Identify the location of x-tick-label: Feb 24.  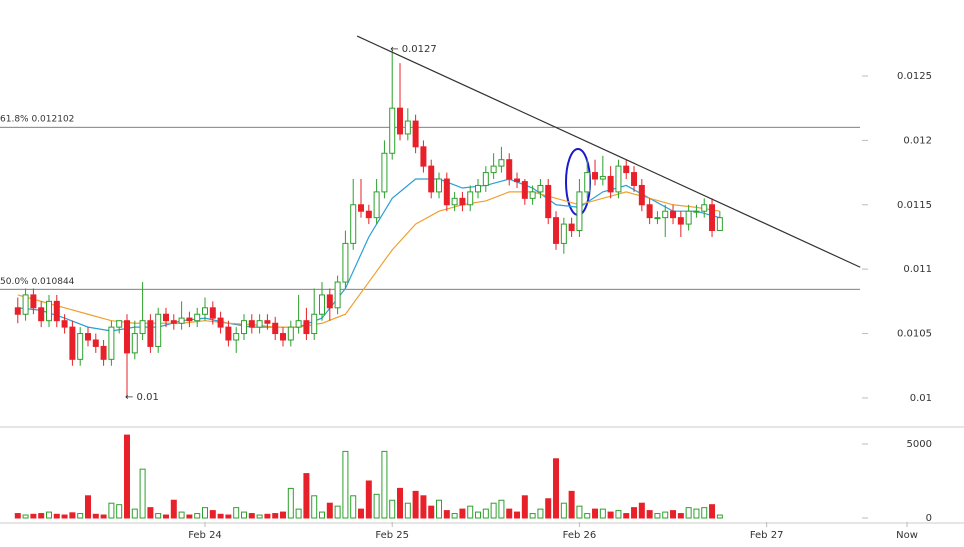
(205, 535).